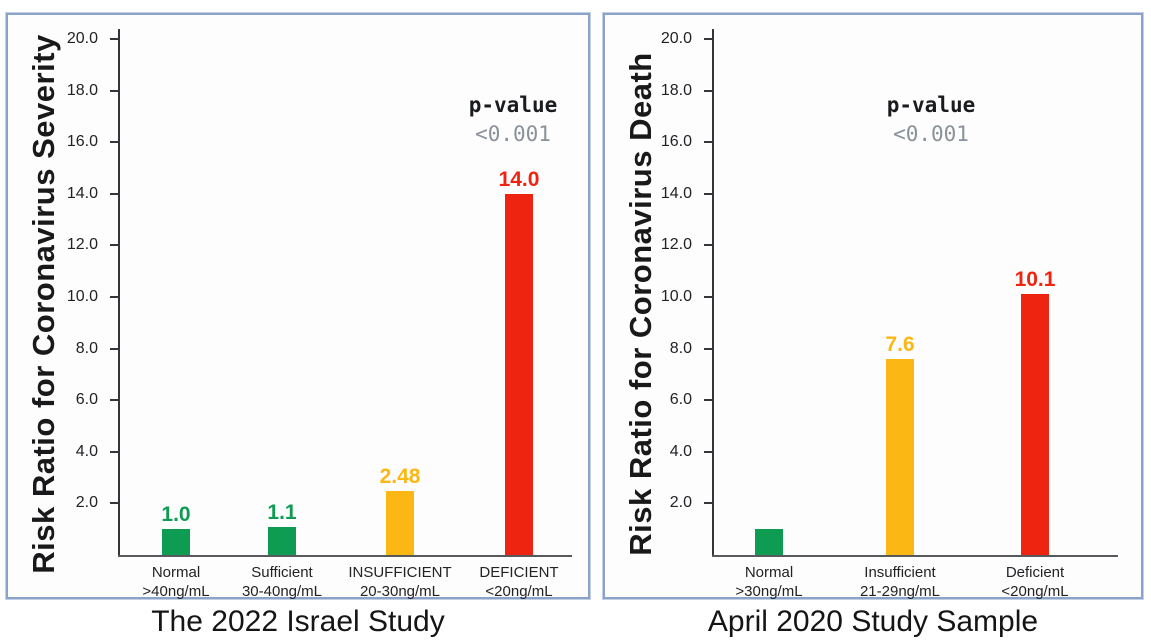  I want to click on bar-value-label: 1.0, so click(176, 514).